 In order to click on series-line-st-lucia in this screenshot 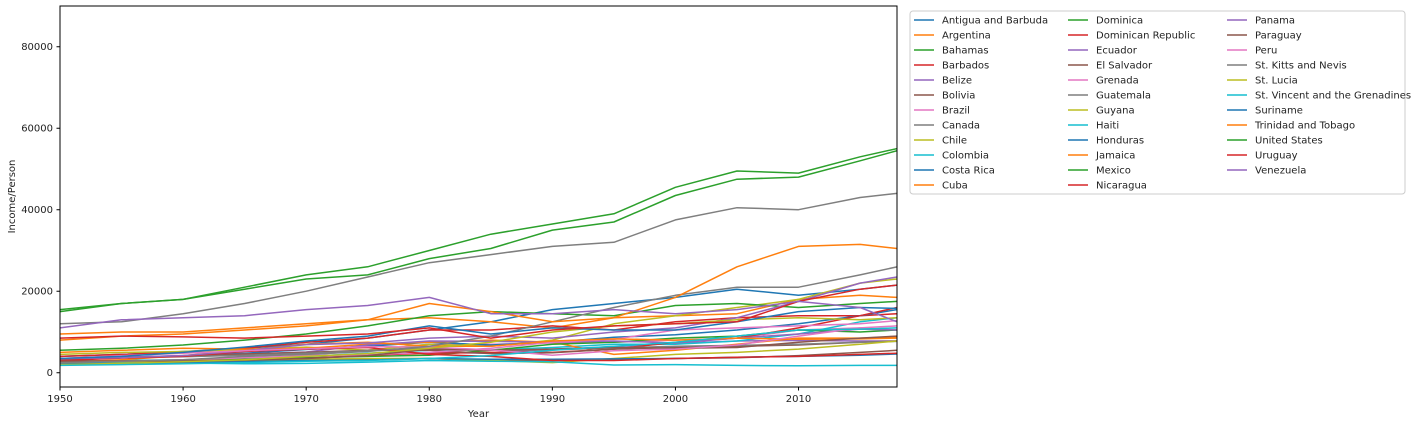, I will do `click(478, 341)`.